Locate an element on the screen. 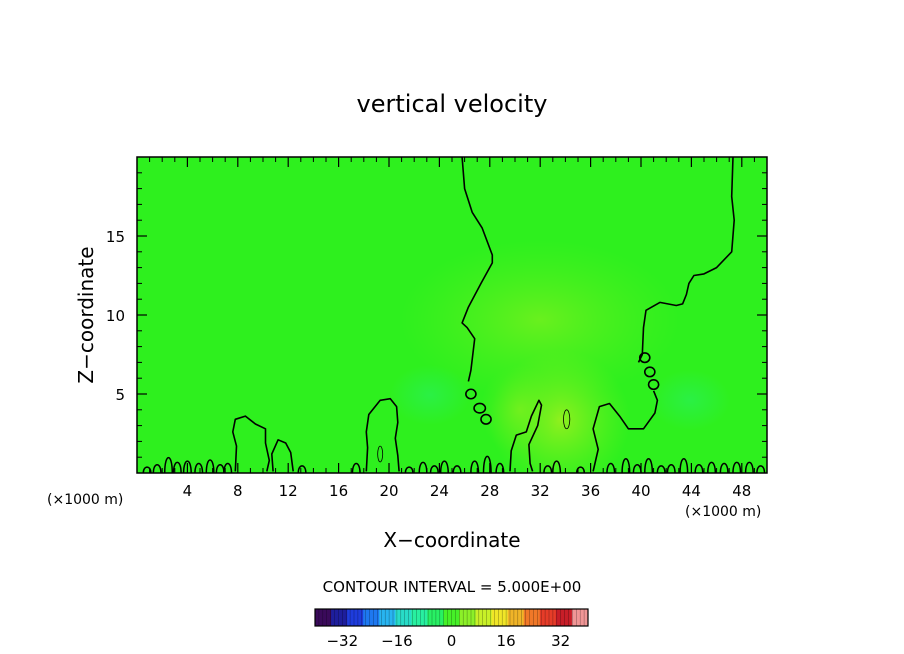 The width and height of the screenshot is (904, 654). zero-contour-loop-f is located at coordinates (653, 384).